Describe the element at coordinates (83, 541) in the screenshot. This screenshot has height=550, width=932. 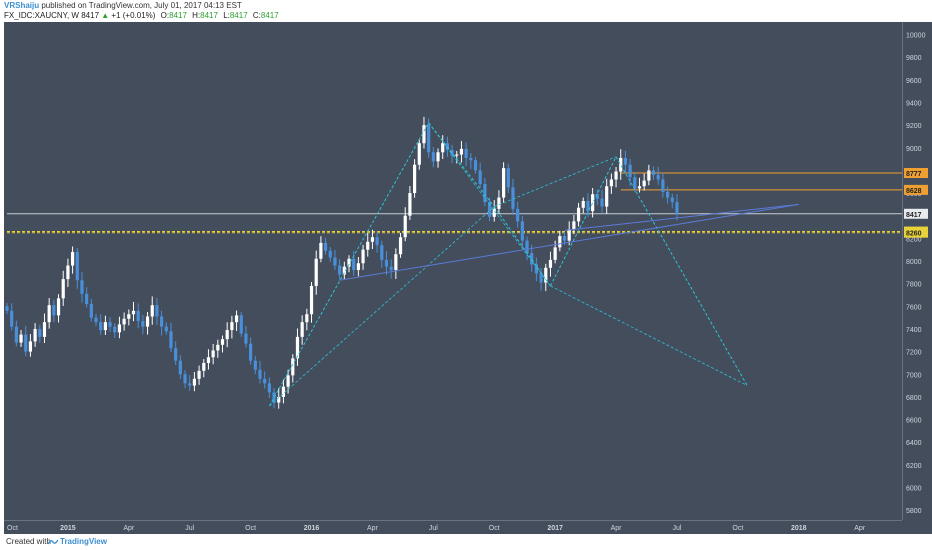
I see `tradingview-brand: TradingView` at that location.